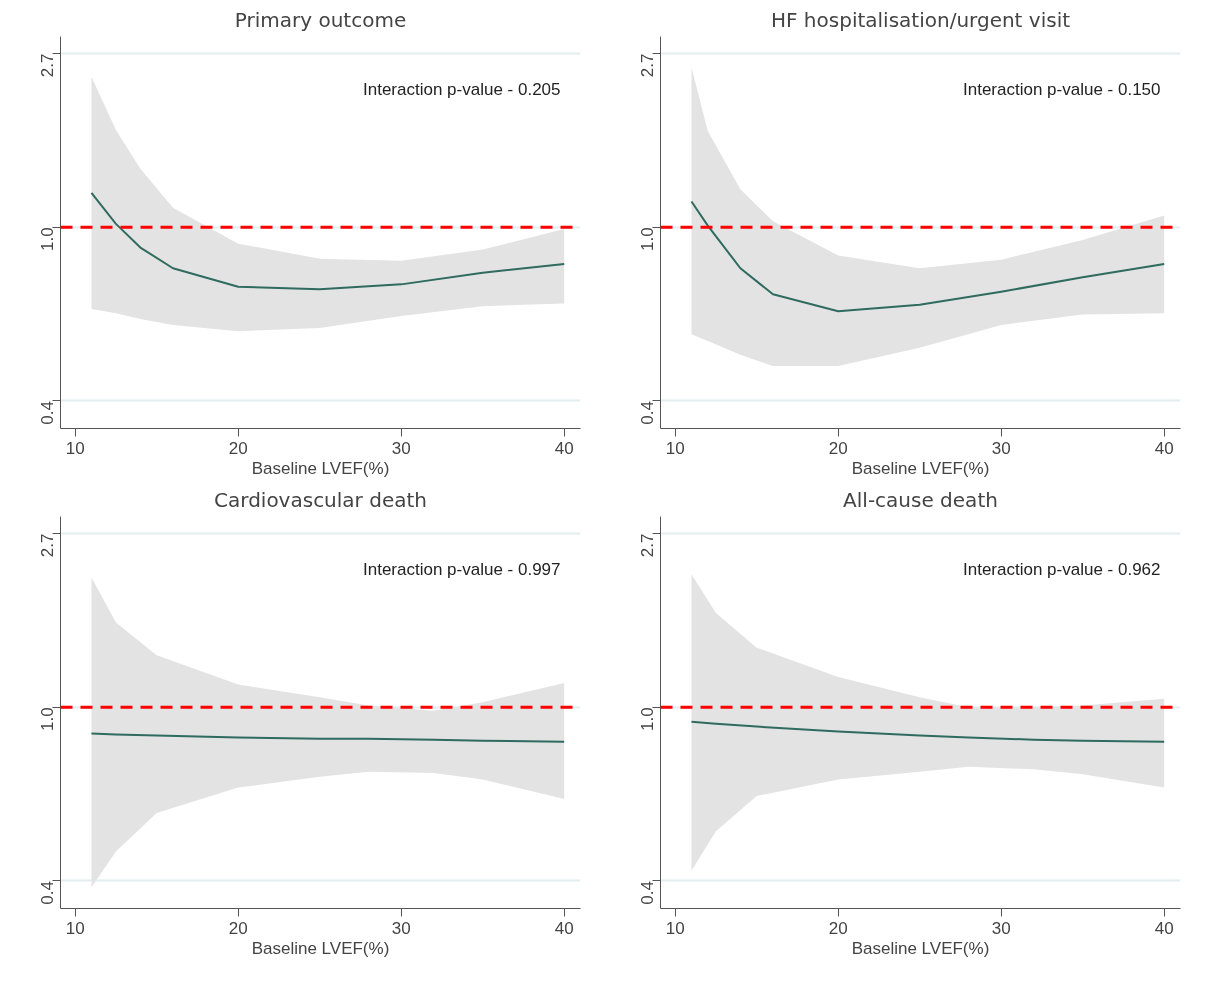 The image size is (1213, 981). I want to click on annotation: Interaction p-value - 0.205, so click(461, 89).